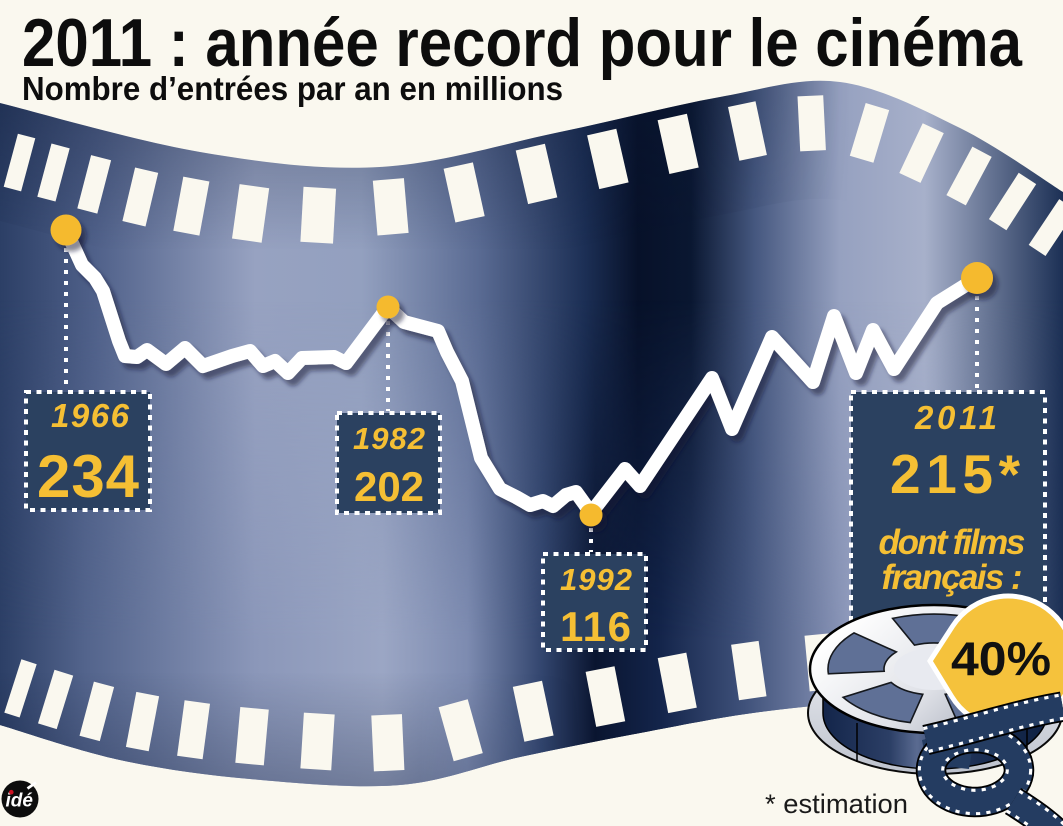 The height and width of the screenshot is (826, 1063). Describe the element at coordinates (1001, 658) in the screenshot. I see `svg-text: 40%` at that location.